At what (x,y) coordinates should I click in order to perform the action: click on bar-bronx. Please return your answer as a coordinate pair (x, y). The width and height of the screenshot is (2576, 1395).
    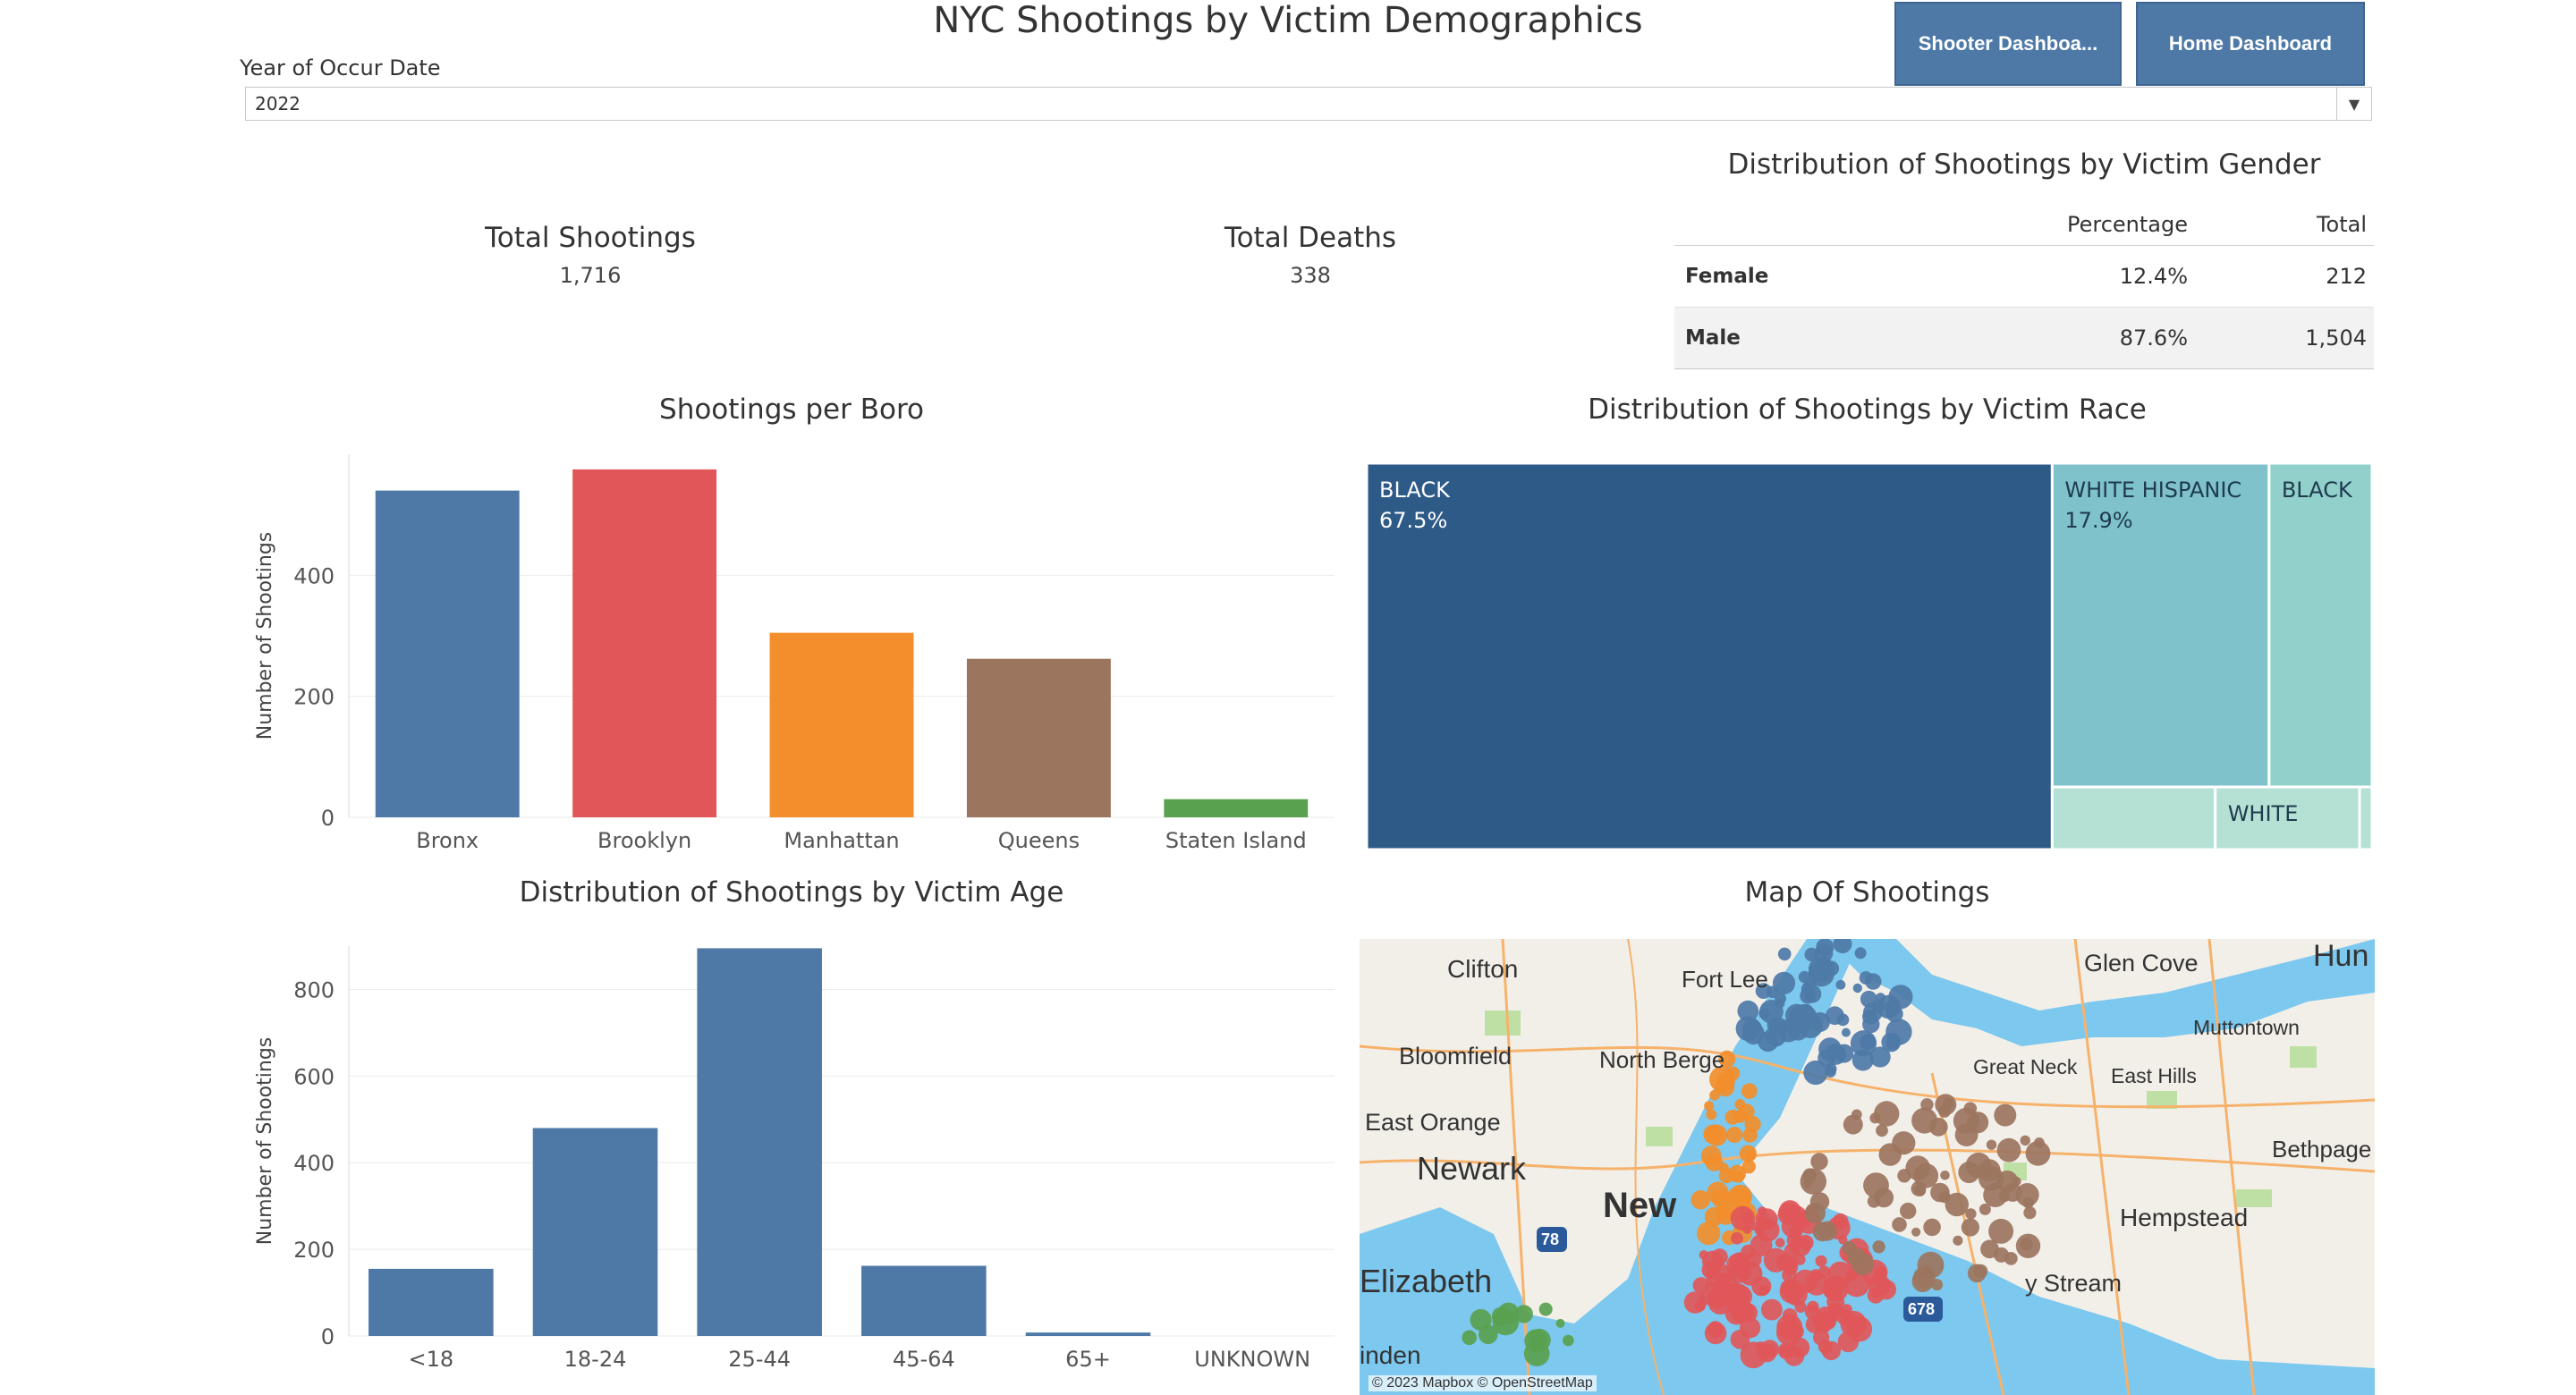
    Looking at the image, I should click on (447, 653).